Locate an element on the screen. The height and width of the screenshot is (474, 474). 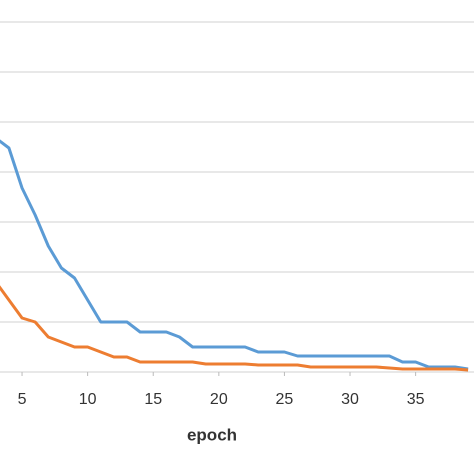
x-tick-label: 25 is located at coordinates (285, 399).